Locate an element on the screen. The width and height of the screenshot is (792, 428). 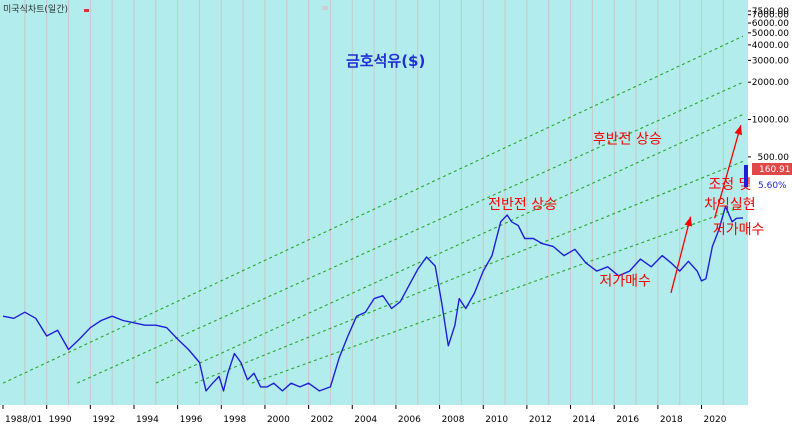
price-tag-marker is located at coordinates (746, 176).